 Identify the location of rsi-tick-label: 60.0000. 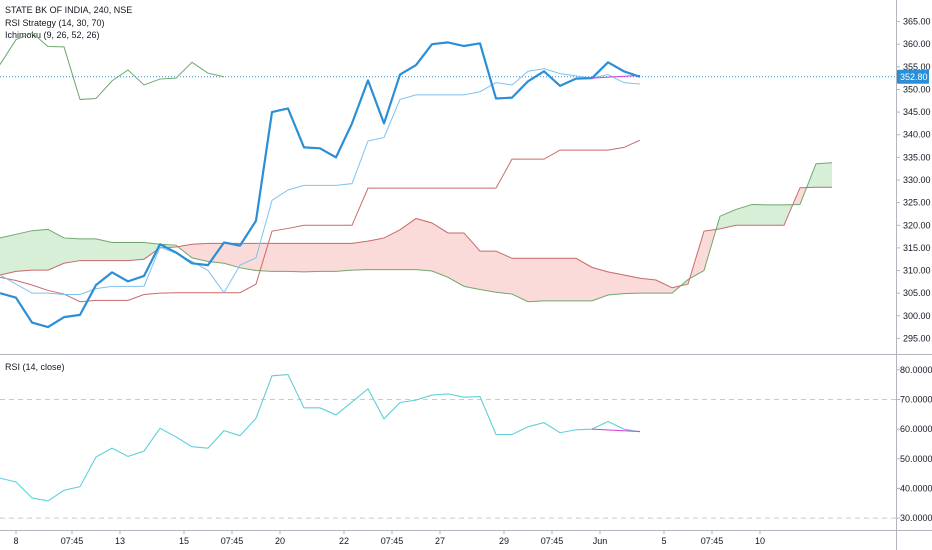
(916, 429).